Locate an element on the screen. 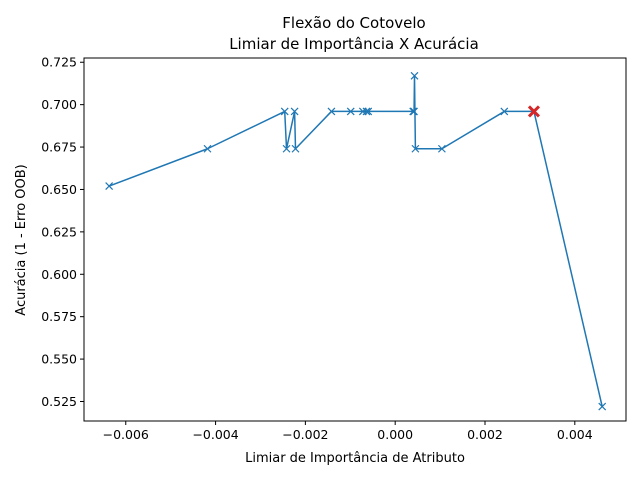 Image resolution: width=640 pixels, height=480 pixels. y-tick-label: 0.625 is located at coordinates (59, 231).